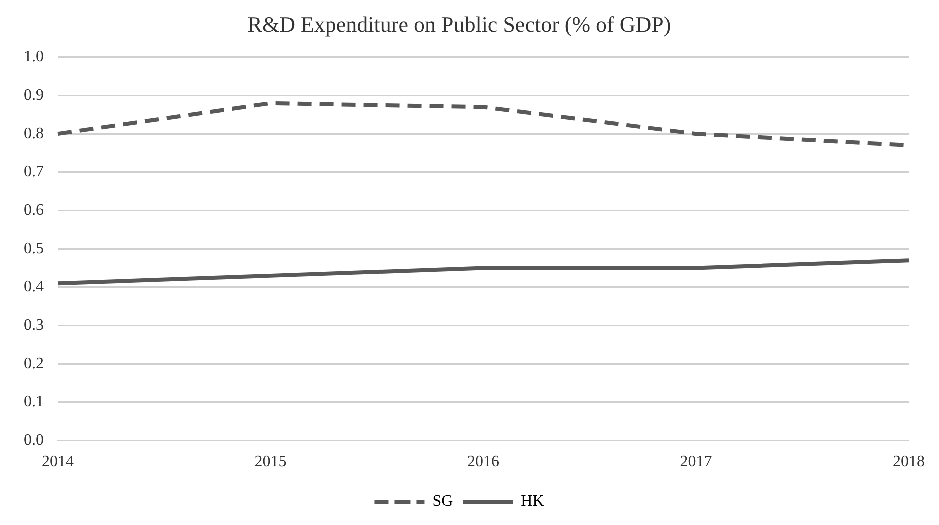  What do you see at coordinates (270, 462) in the screenshot?
I see `x-tick-label: 2015` at bounding box center [270, 462].